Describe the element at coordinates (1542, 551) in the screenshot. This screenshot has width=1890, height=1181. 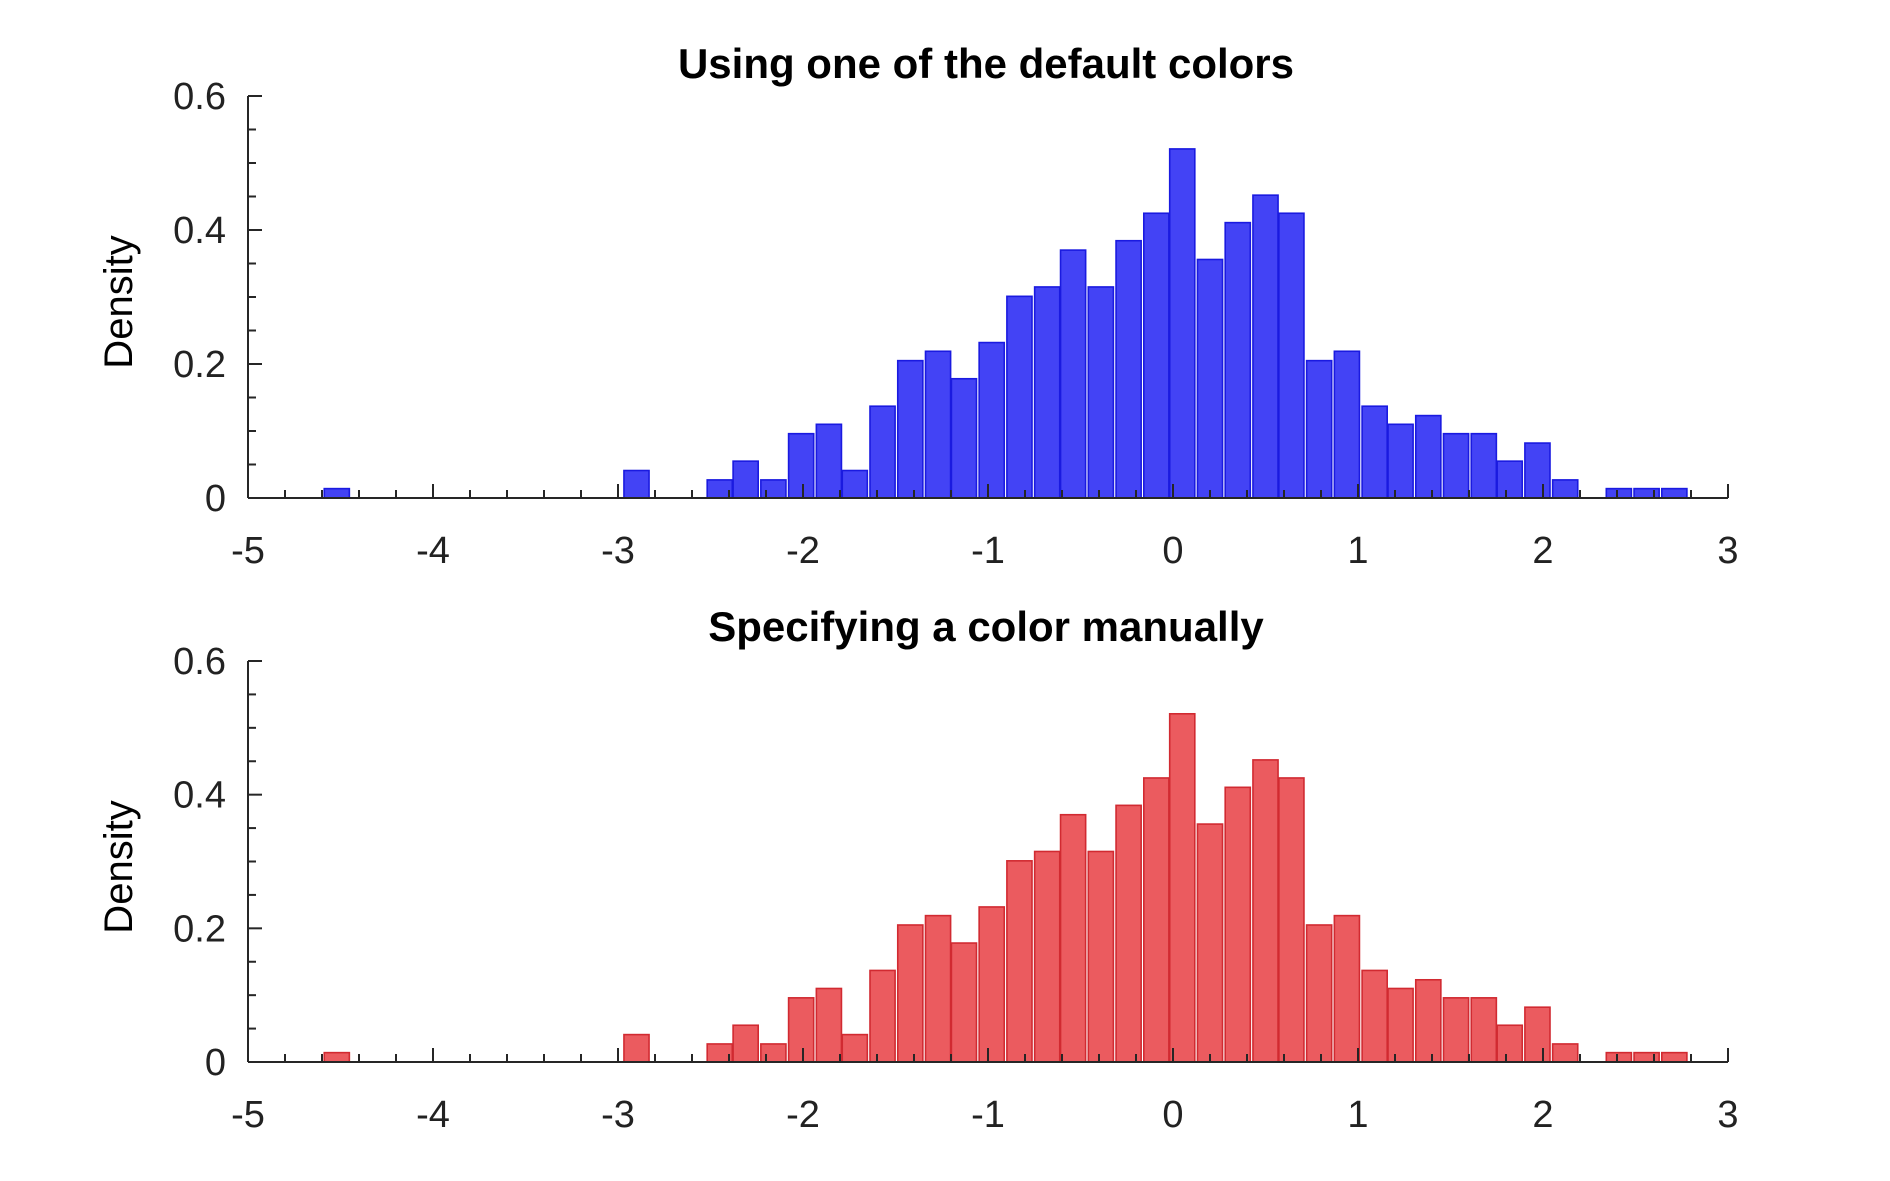
I see `x-tick-label: 2` at that location.